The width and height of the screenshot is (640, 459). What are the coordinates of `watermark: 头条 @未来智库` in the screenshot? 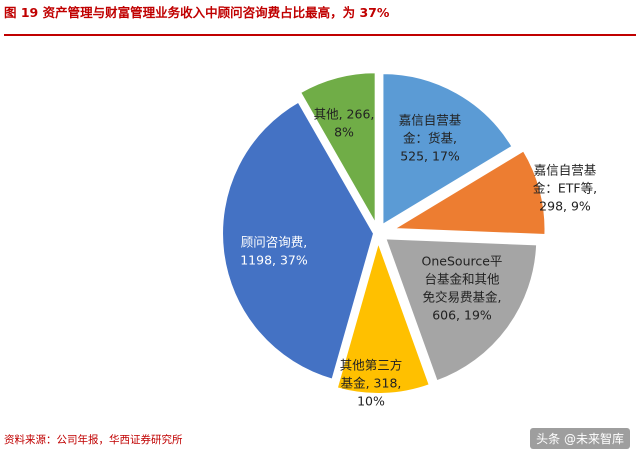 It's located at (580, 438).